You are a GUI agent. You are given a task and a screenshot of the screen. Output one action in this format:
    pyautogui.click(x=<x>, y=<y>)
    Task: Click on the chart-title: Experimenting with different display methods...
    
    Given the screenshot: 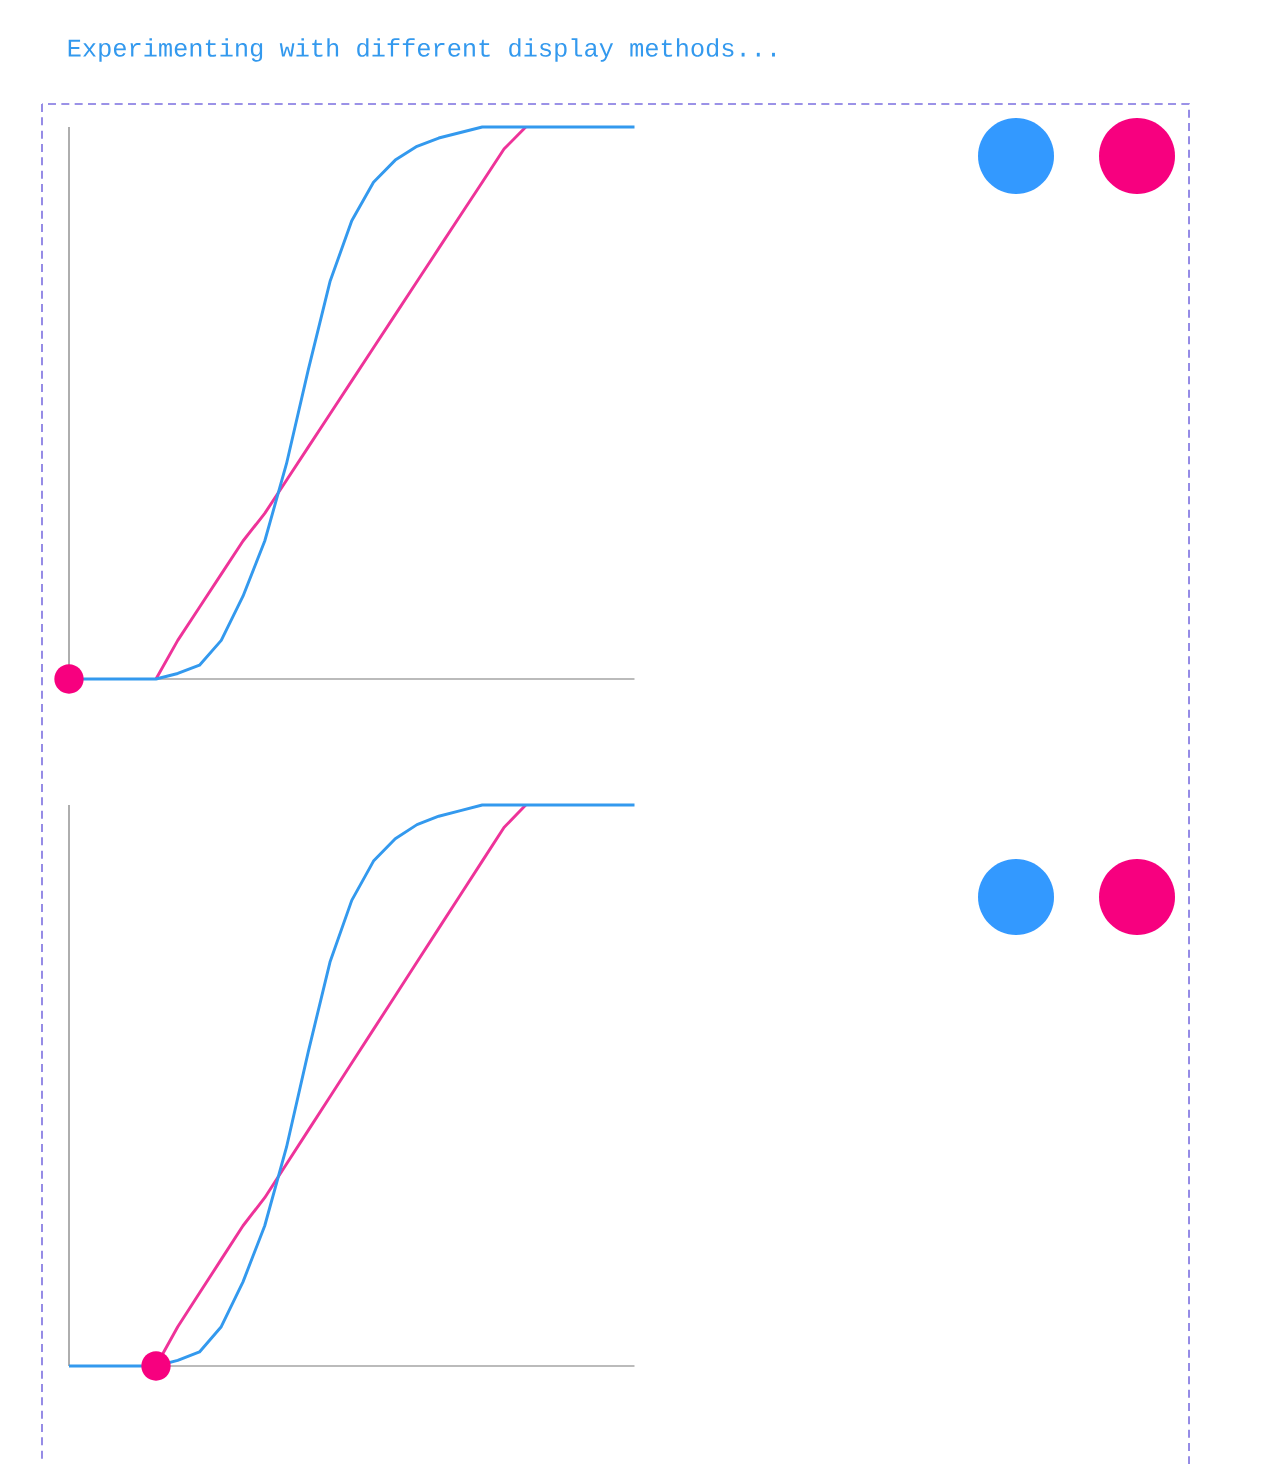 What is the action you would take?
    pyautogui.click(x=421, y=50)
    